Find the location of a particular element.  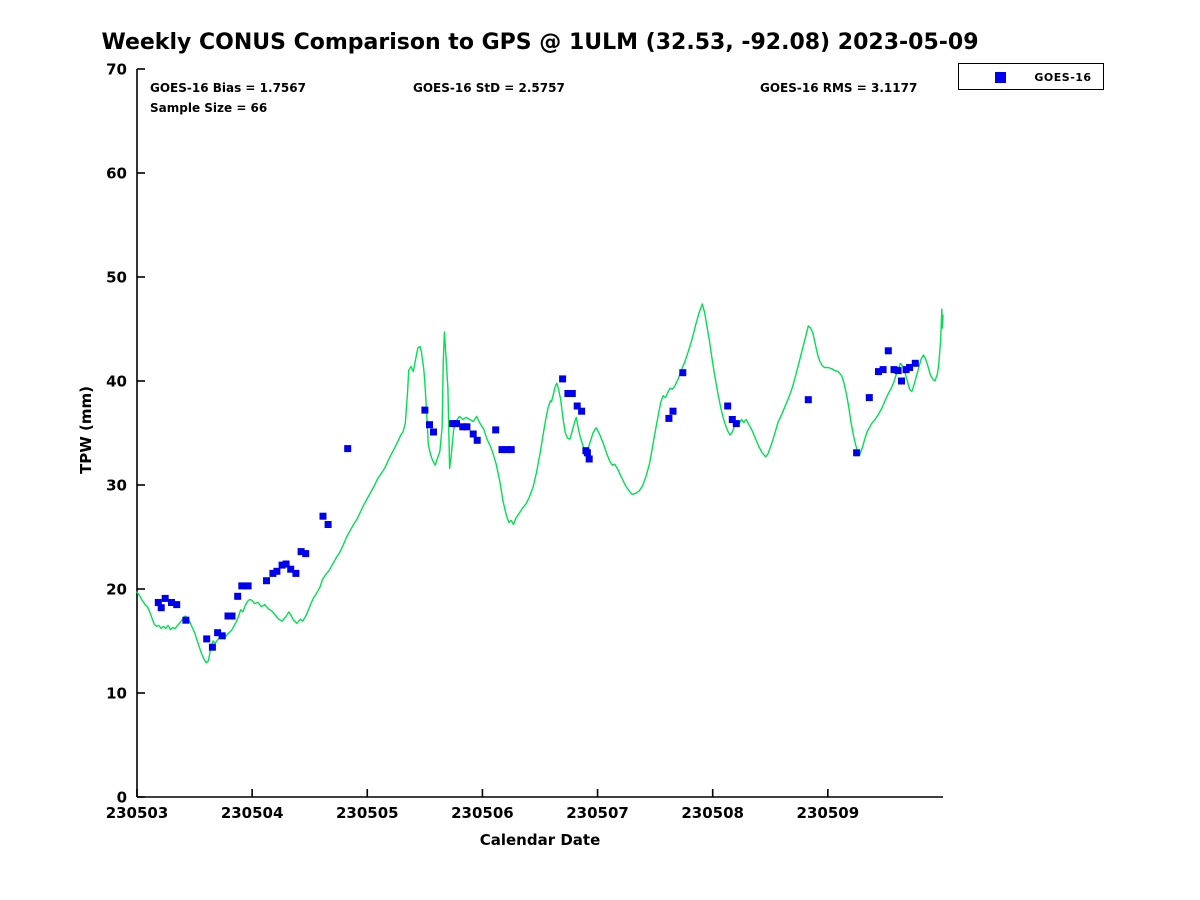

x-tick-label: 230504 is located at coordinates (252, 813).